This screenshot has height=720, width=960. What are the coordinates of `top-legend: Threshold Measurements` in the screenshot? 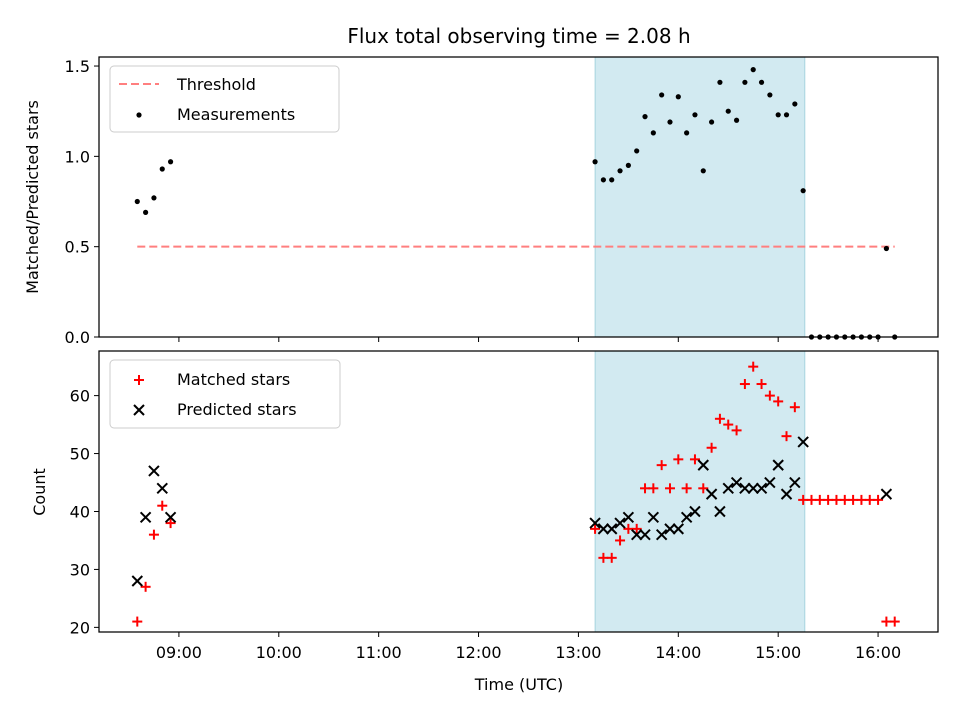 It's located at (224, 99).